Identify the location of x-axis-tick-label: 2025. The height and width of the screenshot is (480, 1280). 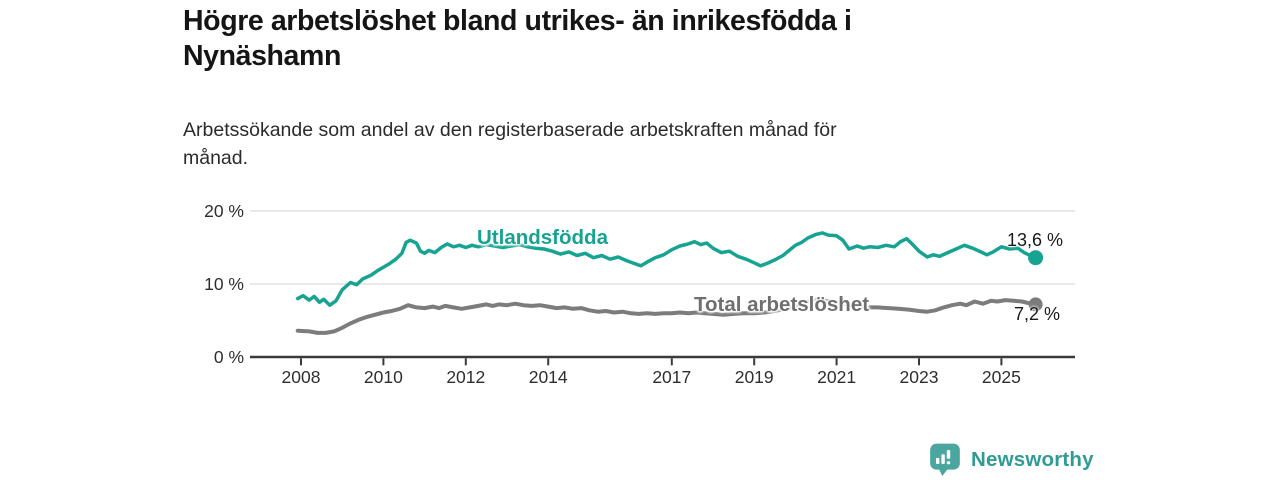
(1001, 377).